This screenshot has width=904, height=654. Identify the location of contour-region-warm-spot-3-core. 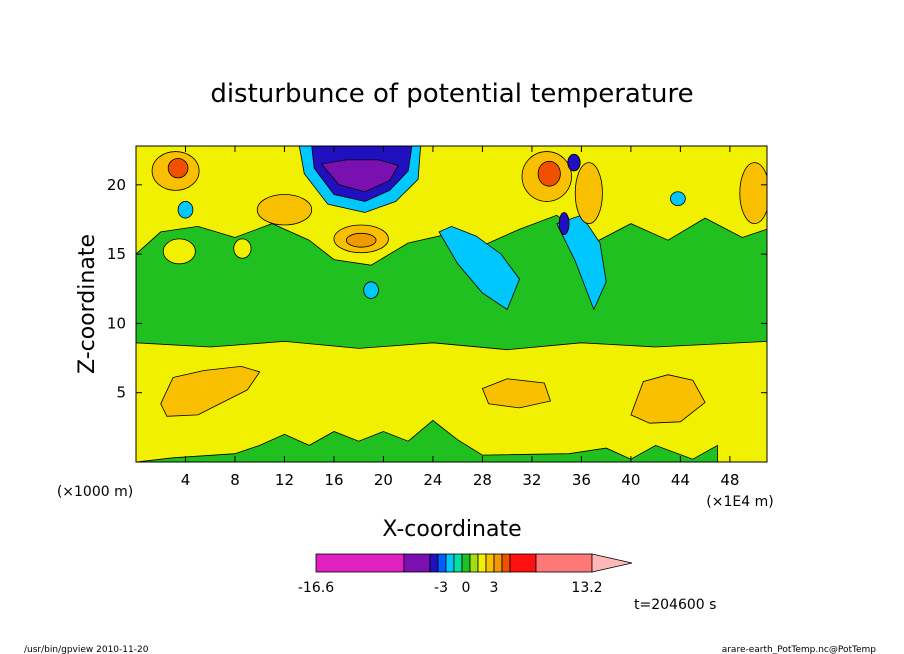
(178, 168).